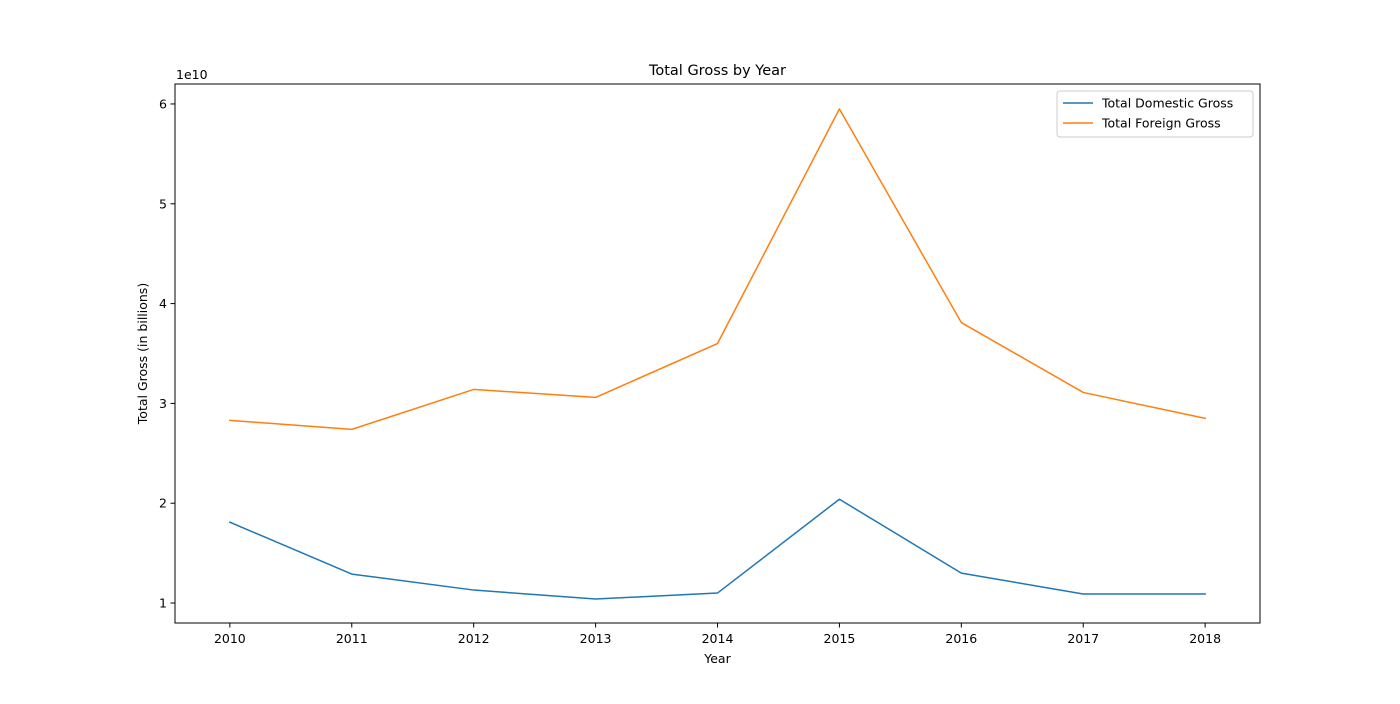 This screenshot has width=1400, height=704. I want to click on y-tick-label: 3, so click(163, 403).